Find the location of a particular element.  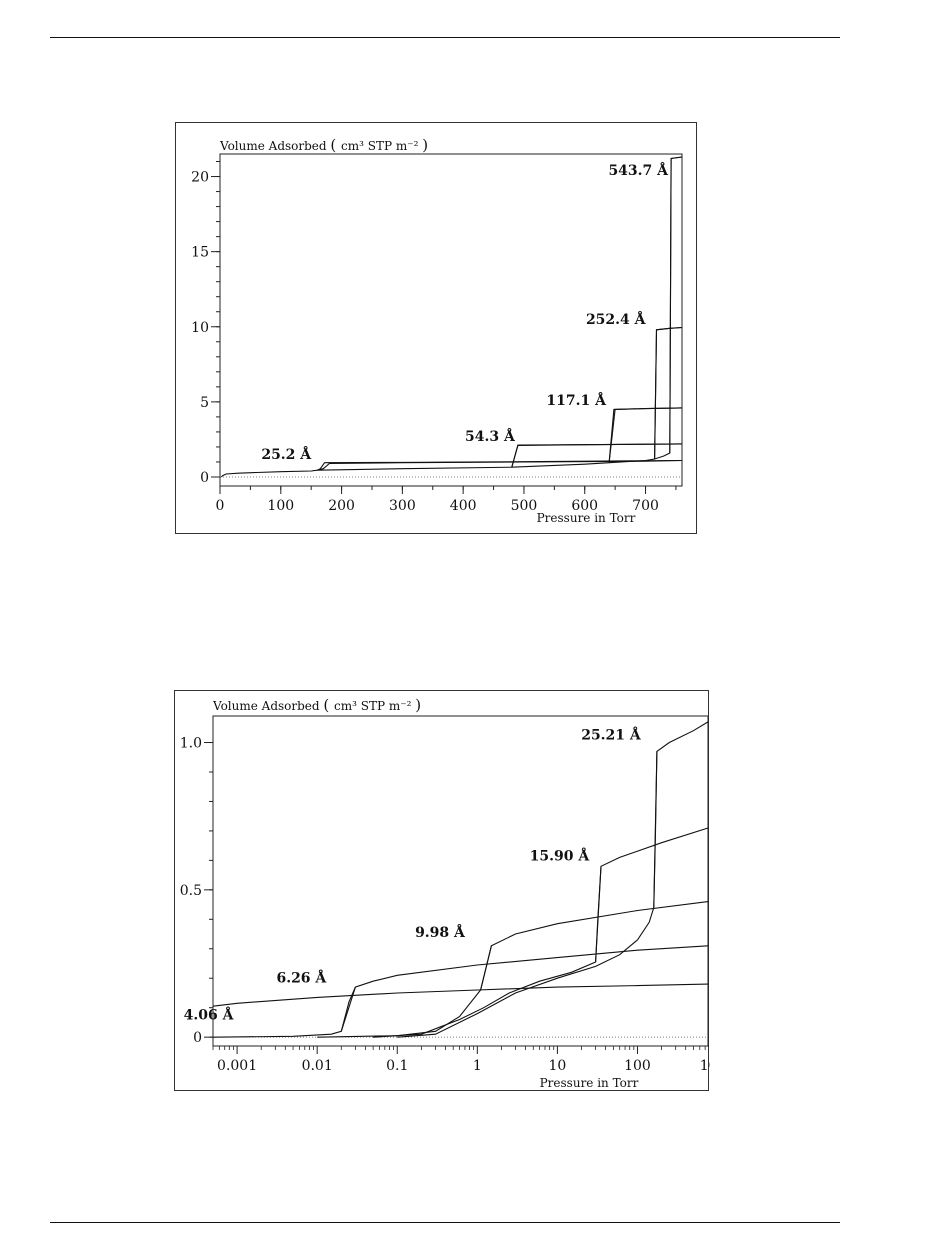

bottom-rule is located at coordinates (445, 1222).